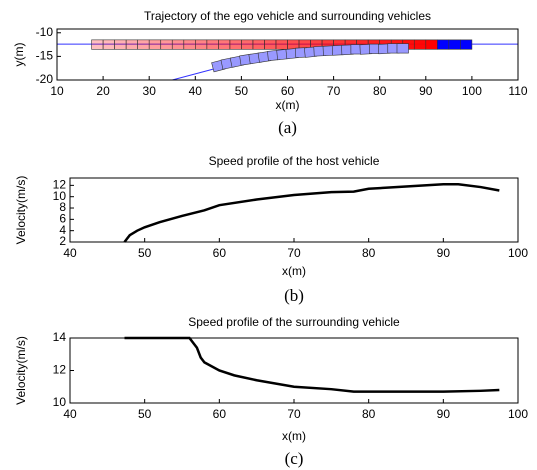 This screenshot has width=537, height=470. I want to click on caption: (c), so click(294, 458).